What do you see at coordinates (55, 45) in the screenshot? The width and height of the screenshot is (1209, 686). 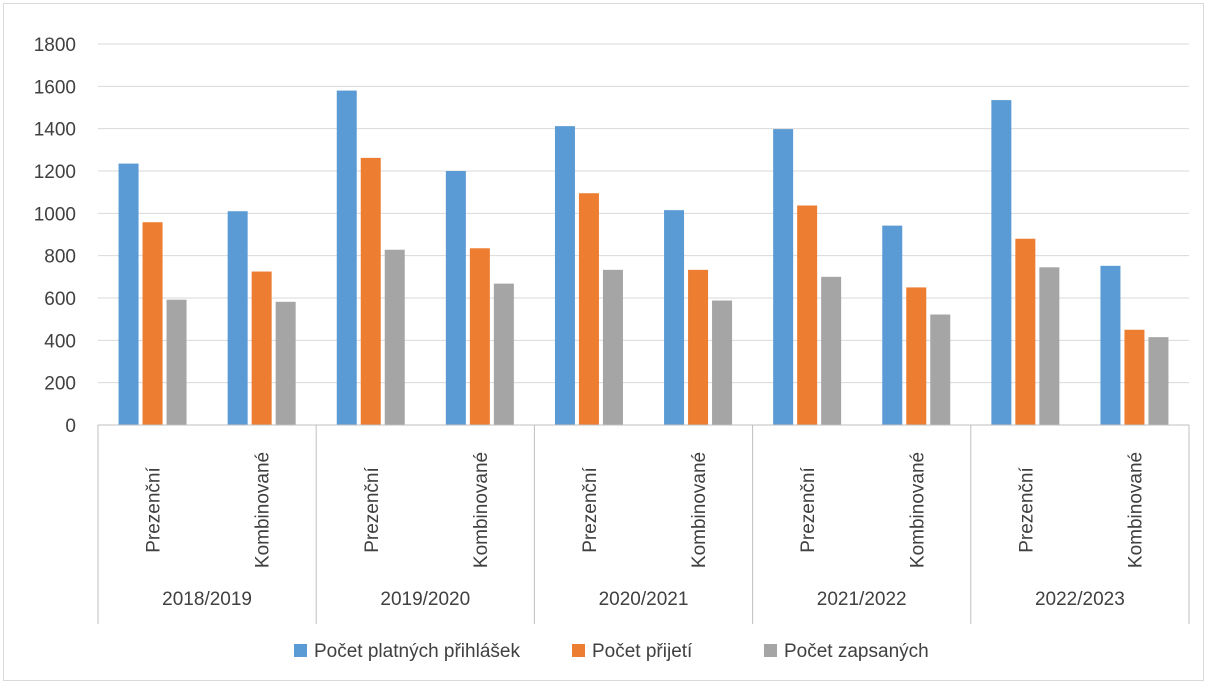 I see `y-tick-label: 1800` at bounding box center [55, 45].